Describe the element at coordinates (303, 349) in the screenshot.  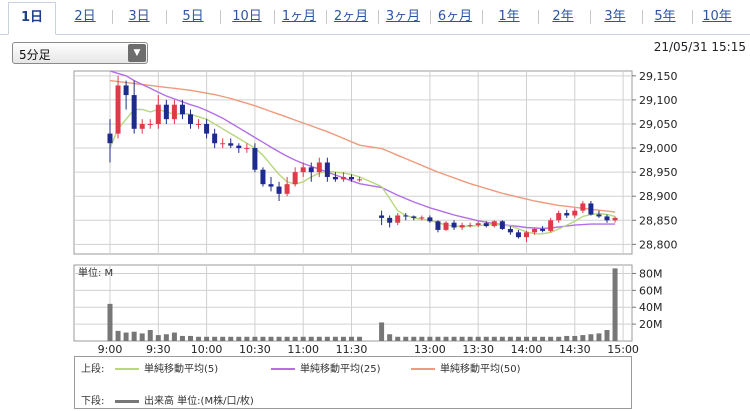
I see `time-tick-label: 11:00` at that location.